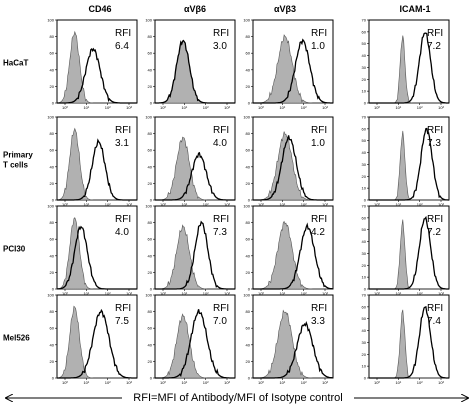 The width and height of the screenshot is (474, 410). Describe the element at coordinates (293, 344) in the screenshot. I see `isotype-control-histogram` at that location.